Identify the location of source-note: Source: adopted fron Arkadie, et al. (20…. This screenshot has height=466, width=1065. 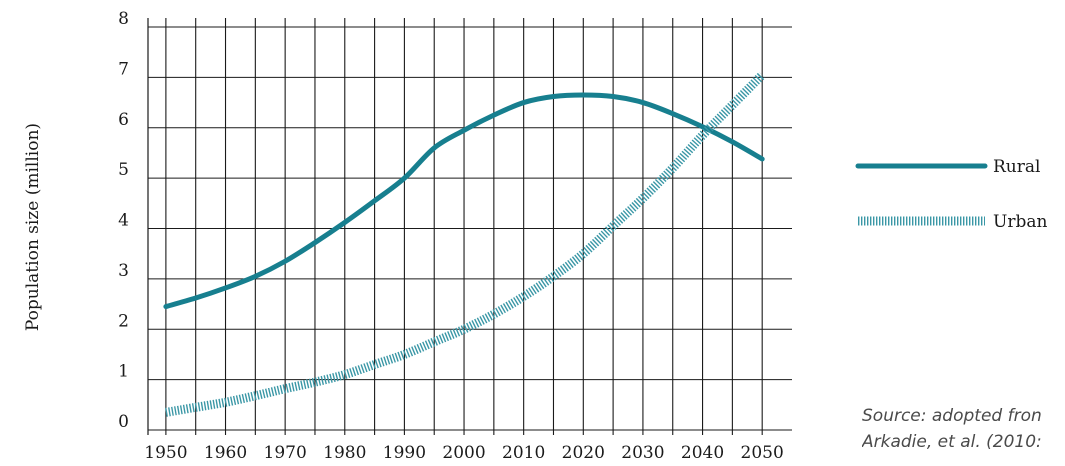
(963, 429).